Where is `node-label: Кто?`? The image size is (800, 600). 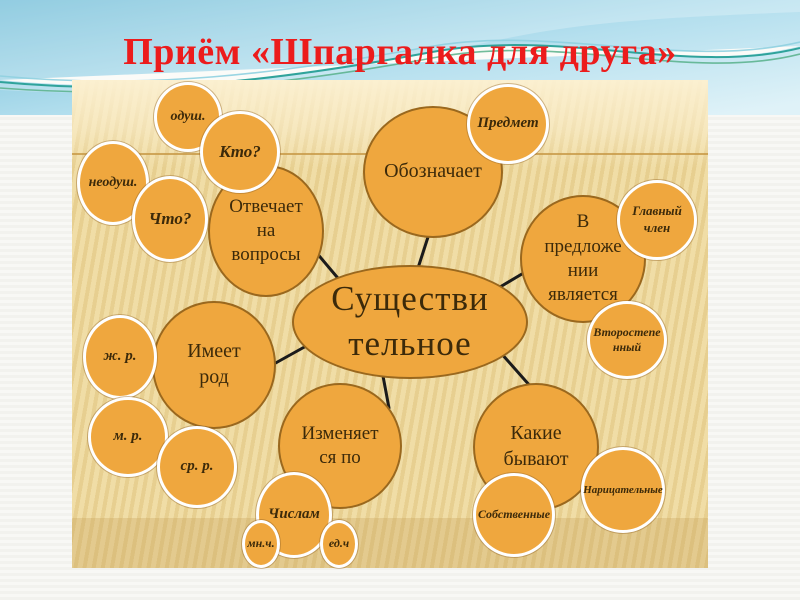 node-label: Кто? is located at coordinates (240, 152).